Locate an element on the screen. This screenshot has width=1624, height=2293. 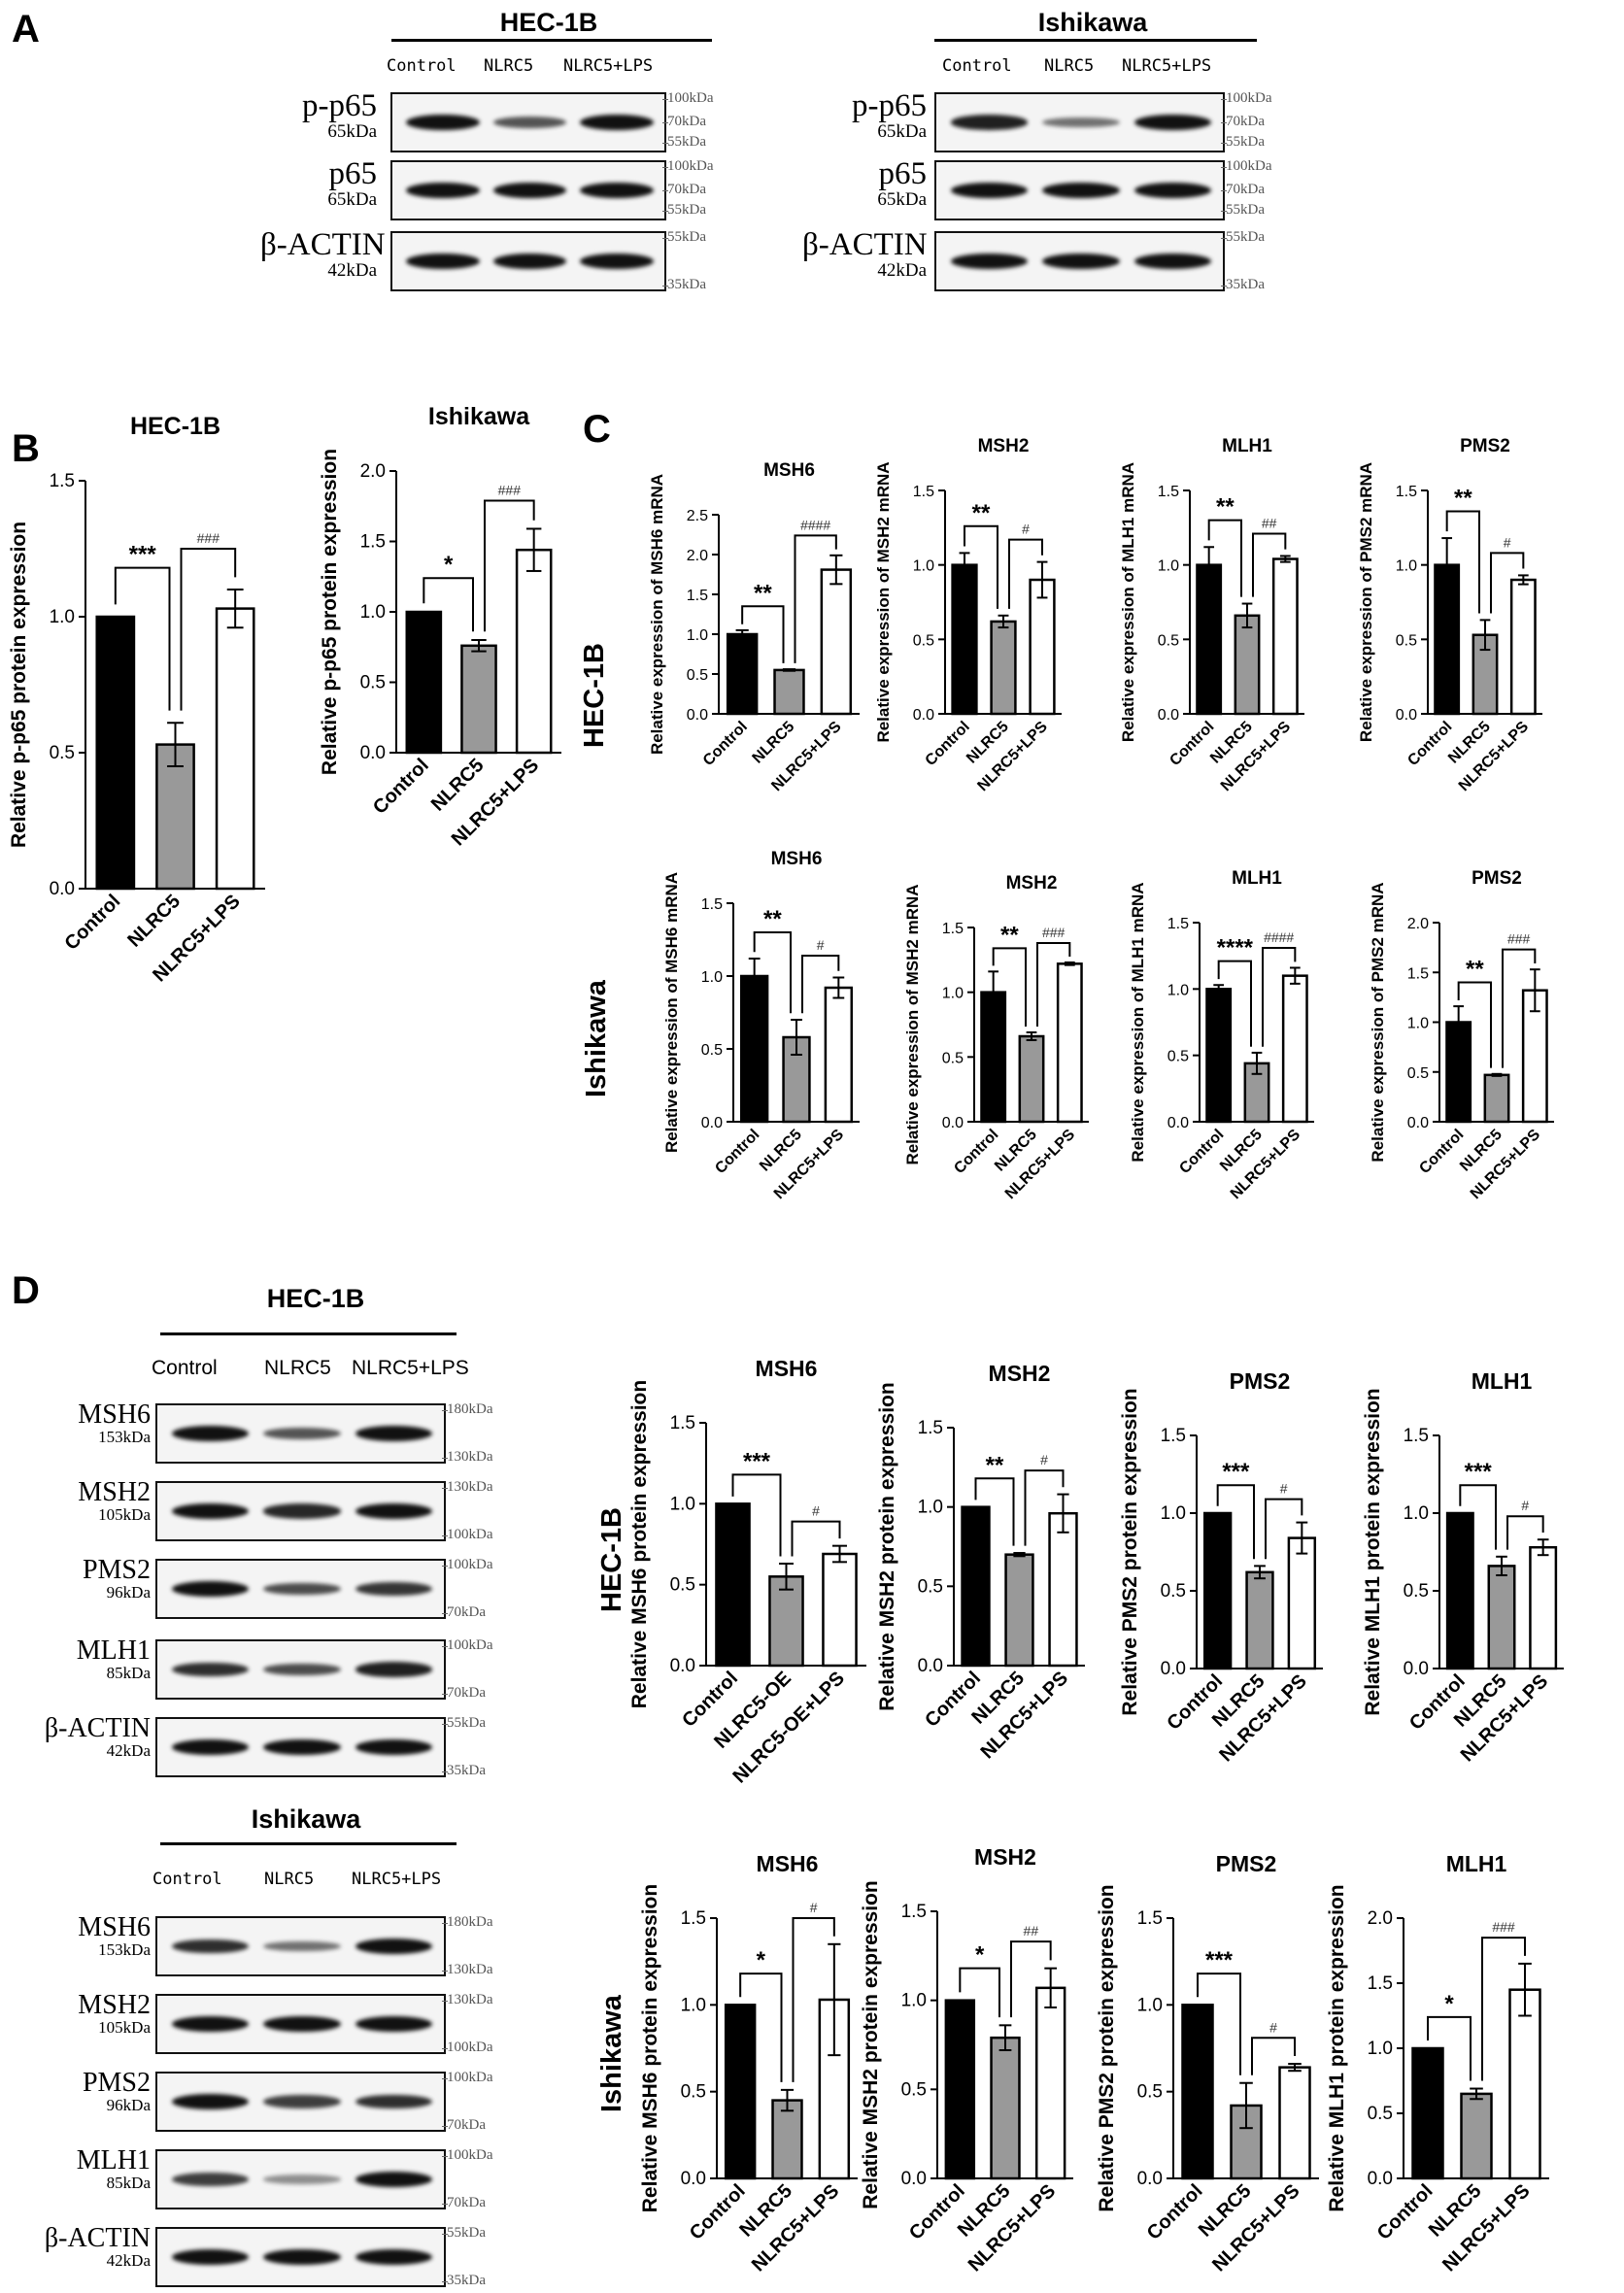
significance-label: **** is located at coordinates (1235, 948).